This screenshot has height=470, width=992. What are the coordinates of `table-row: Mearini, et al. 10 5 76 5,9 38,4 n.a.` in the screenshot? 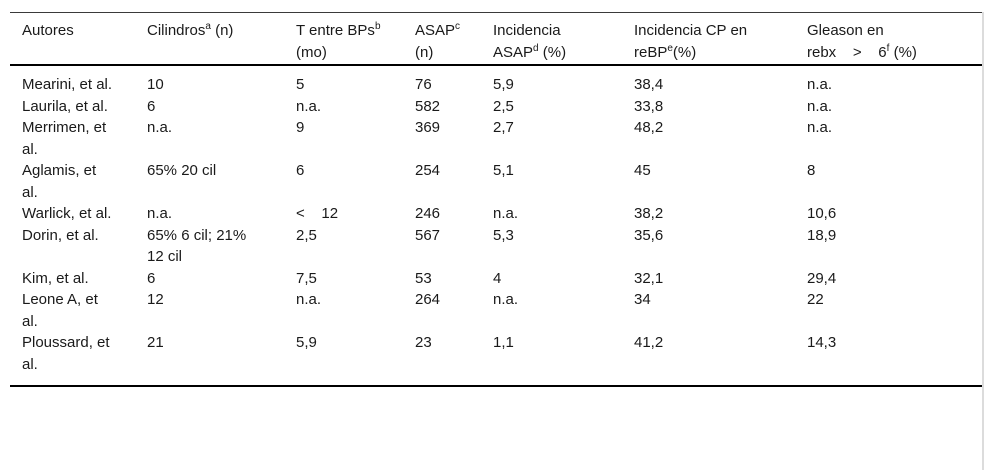 It's located at (496, 80).